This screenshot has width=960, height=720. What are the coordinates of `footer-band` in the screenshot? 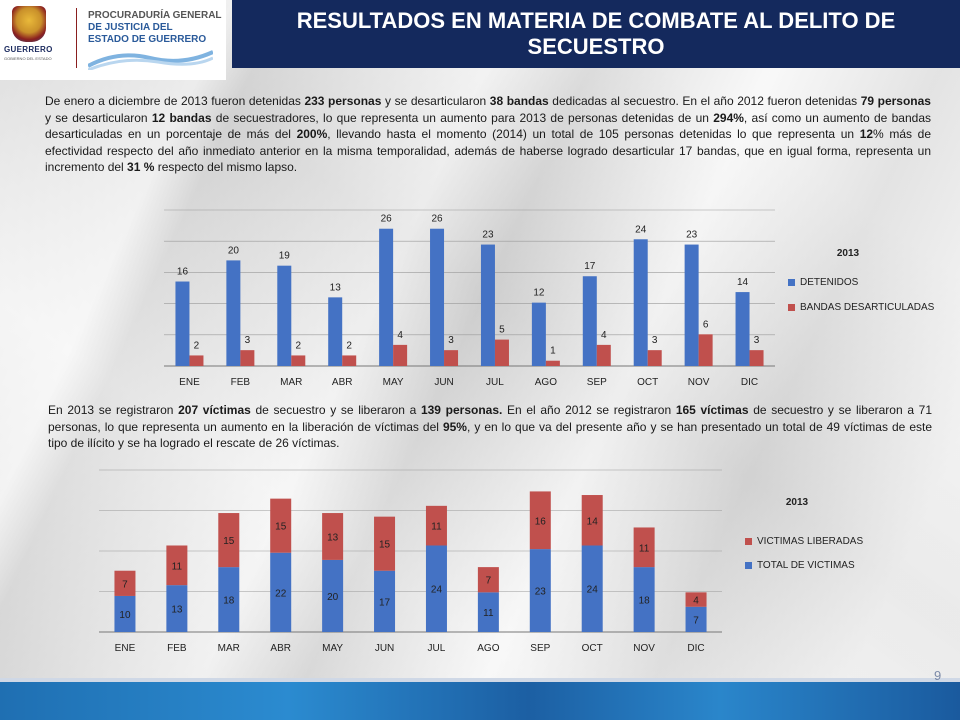 It's located at (480, 701).